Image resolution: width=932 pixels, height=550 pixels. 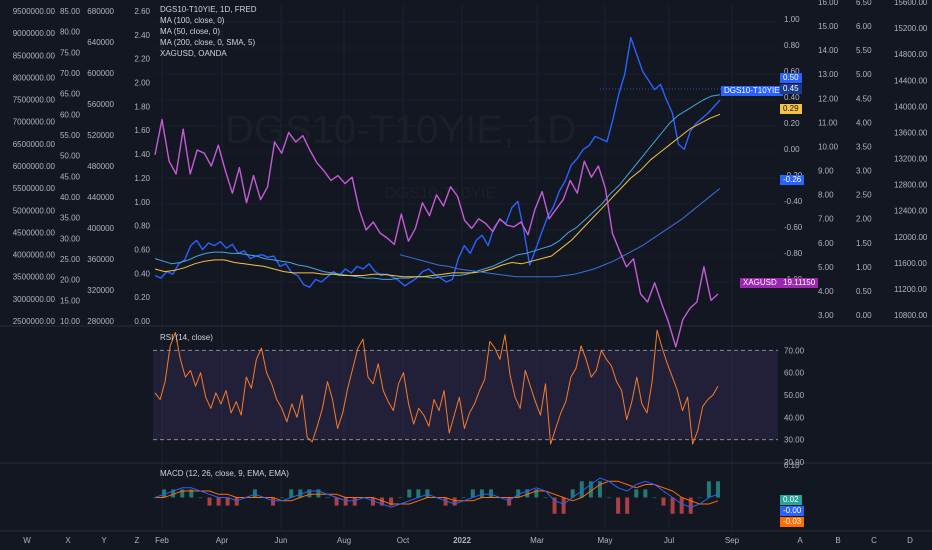 What do you see at coordinates (186, 337) in the screenshot?
I see `rsi-title: RSI (14, close)` at bounding box center [186, 337].